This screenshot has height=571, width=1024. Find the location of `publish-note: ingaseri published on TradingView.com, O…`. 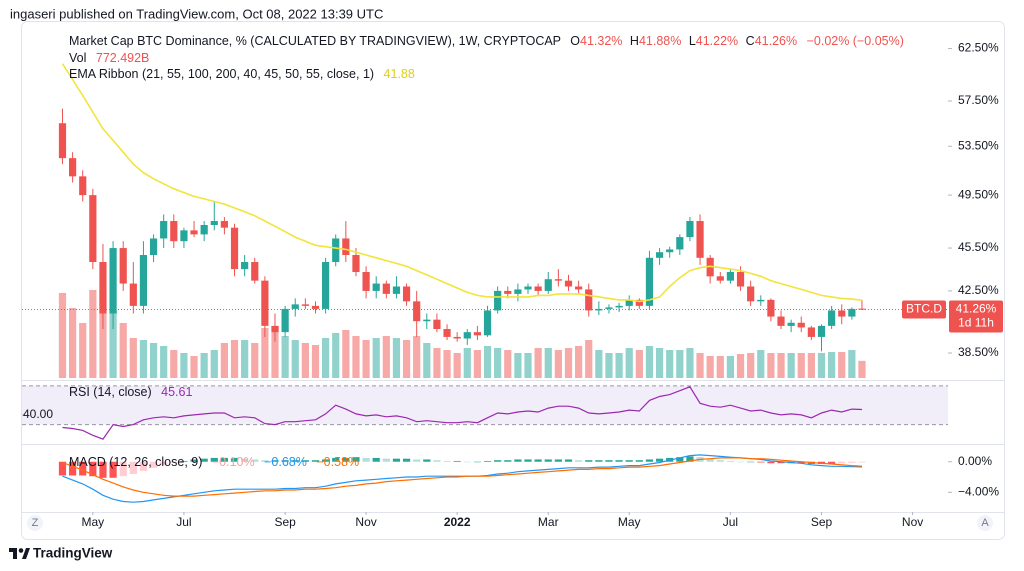

publish-note: ingaseri published on TradingView.com, O… is located at coordinates (196, 13).